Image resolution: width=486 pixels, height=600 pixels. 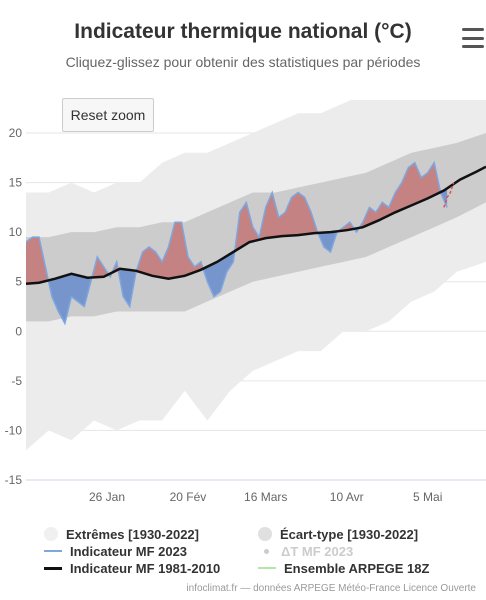 What do you see at coordinates (266, 551) in the screenshot?
I see `dot-swatch-icon` at bounding box center [266, 551].